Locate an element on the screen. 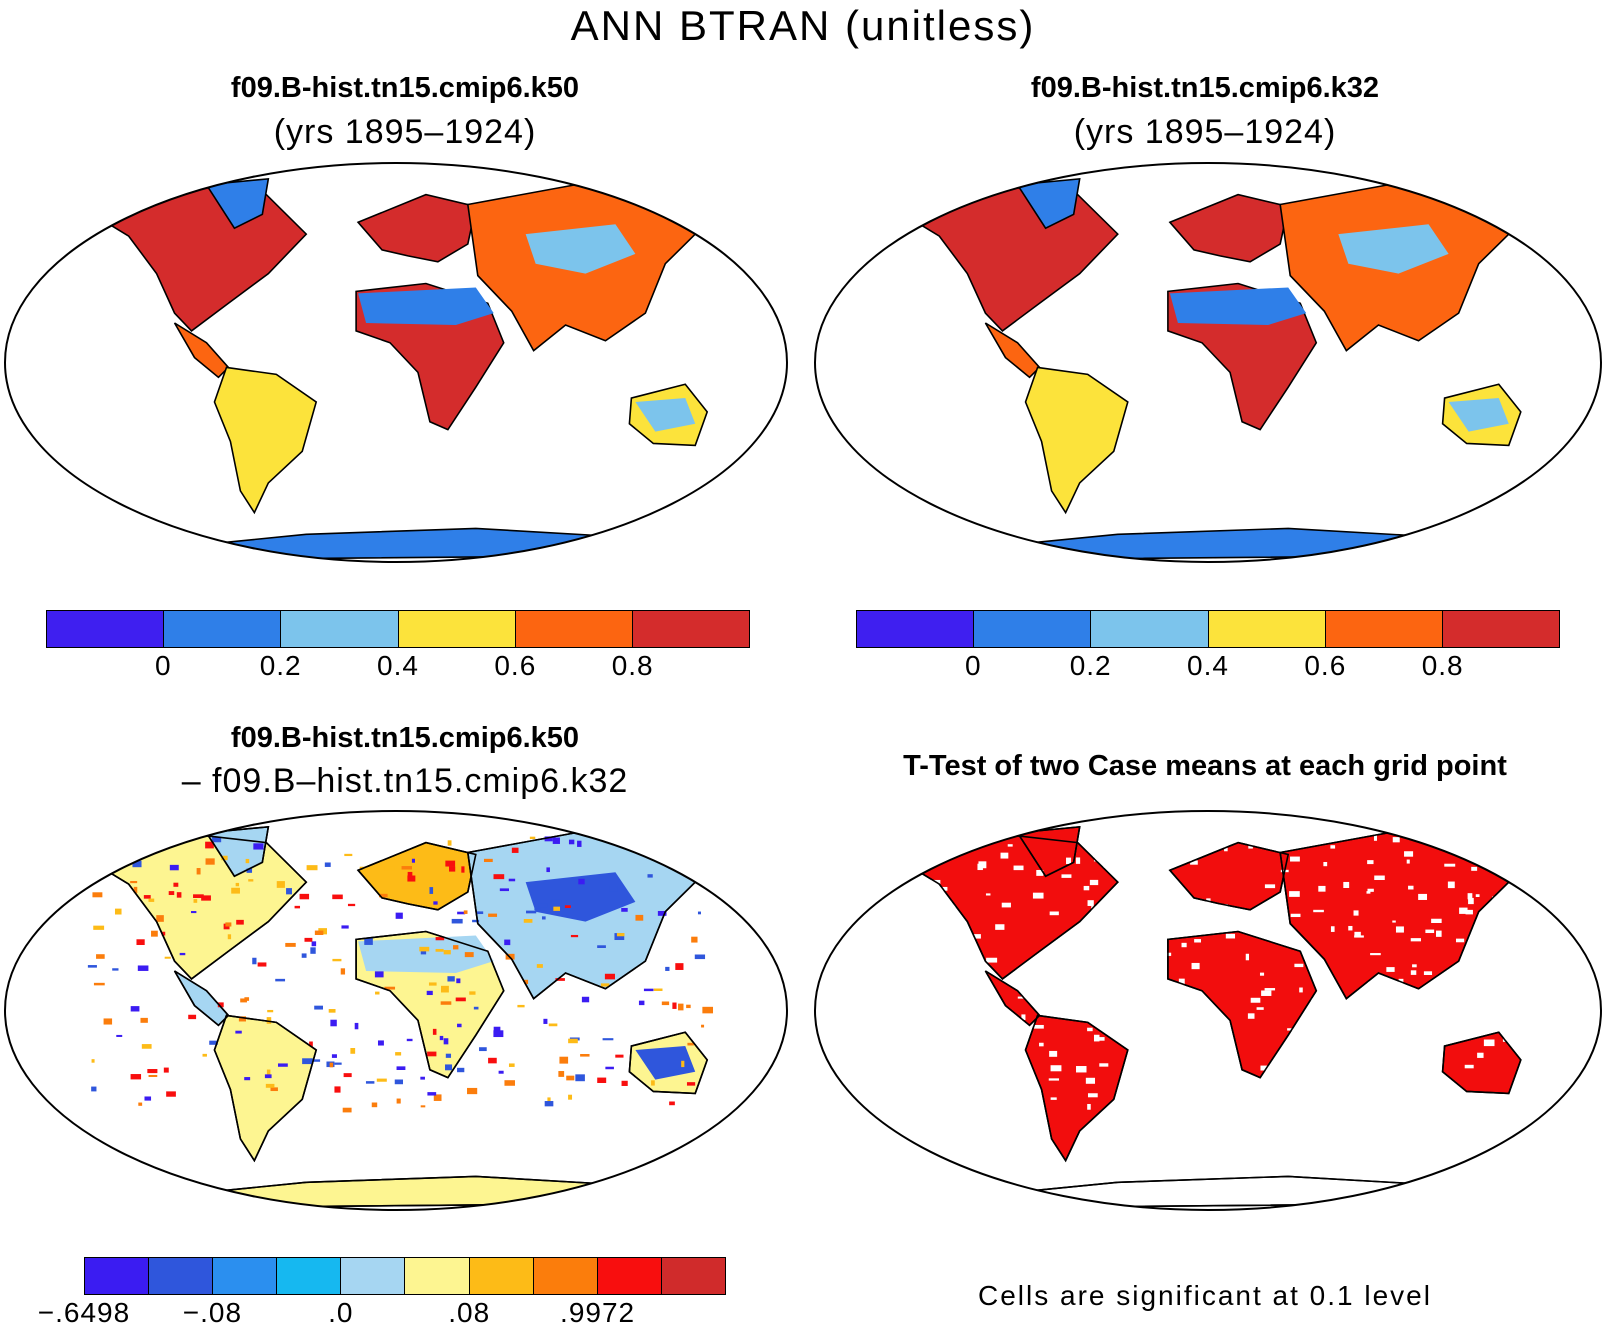 This screenshot has width=1606, height=1329. panel-k50-subtitle: (yrs 1895–1924) is located at coordinates (405, 132).